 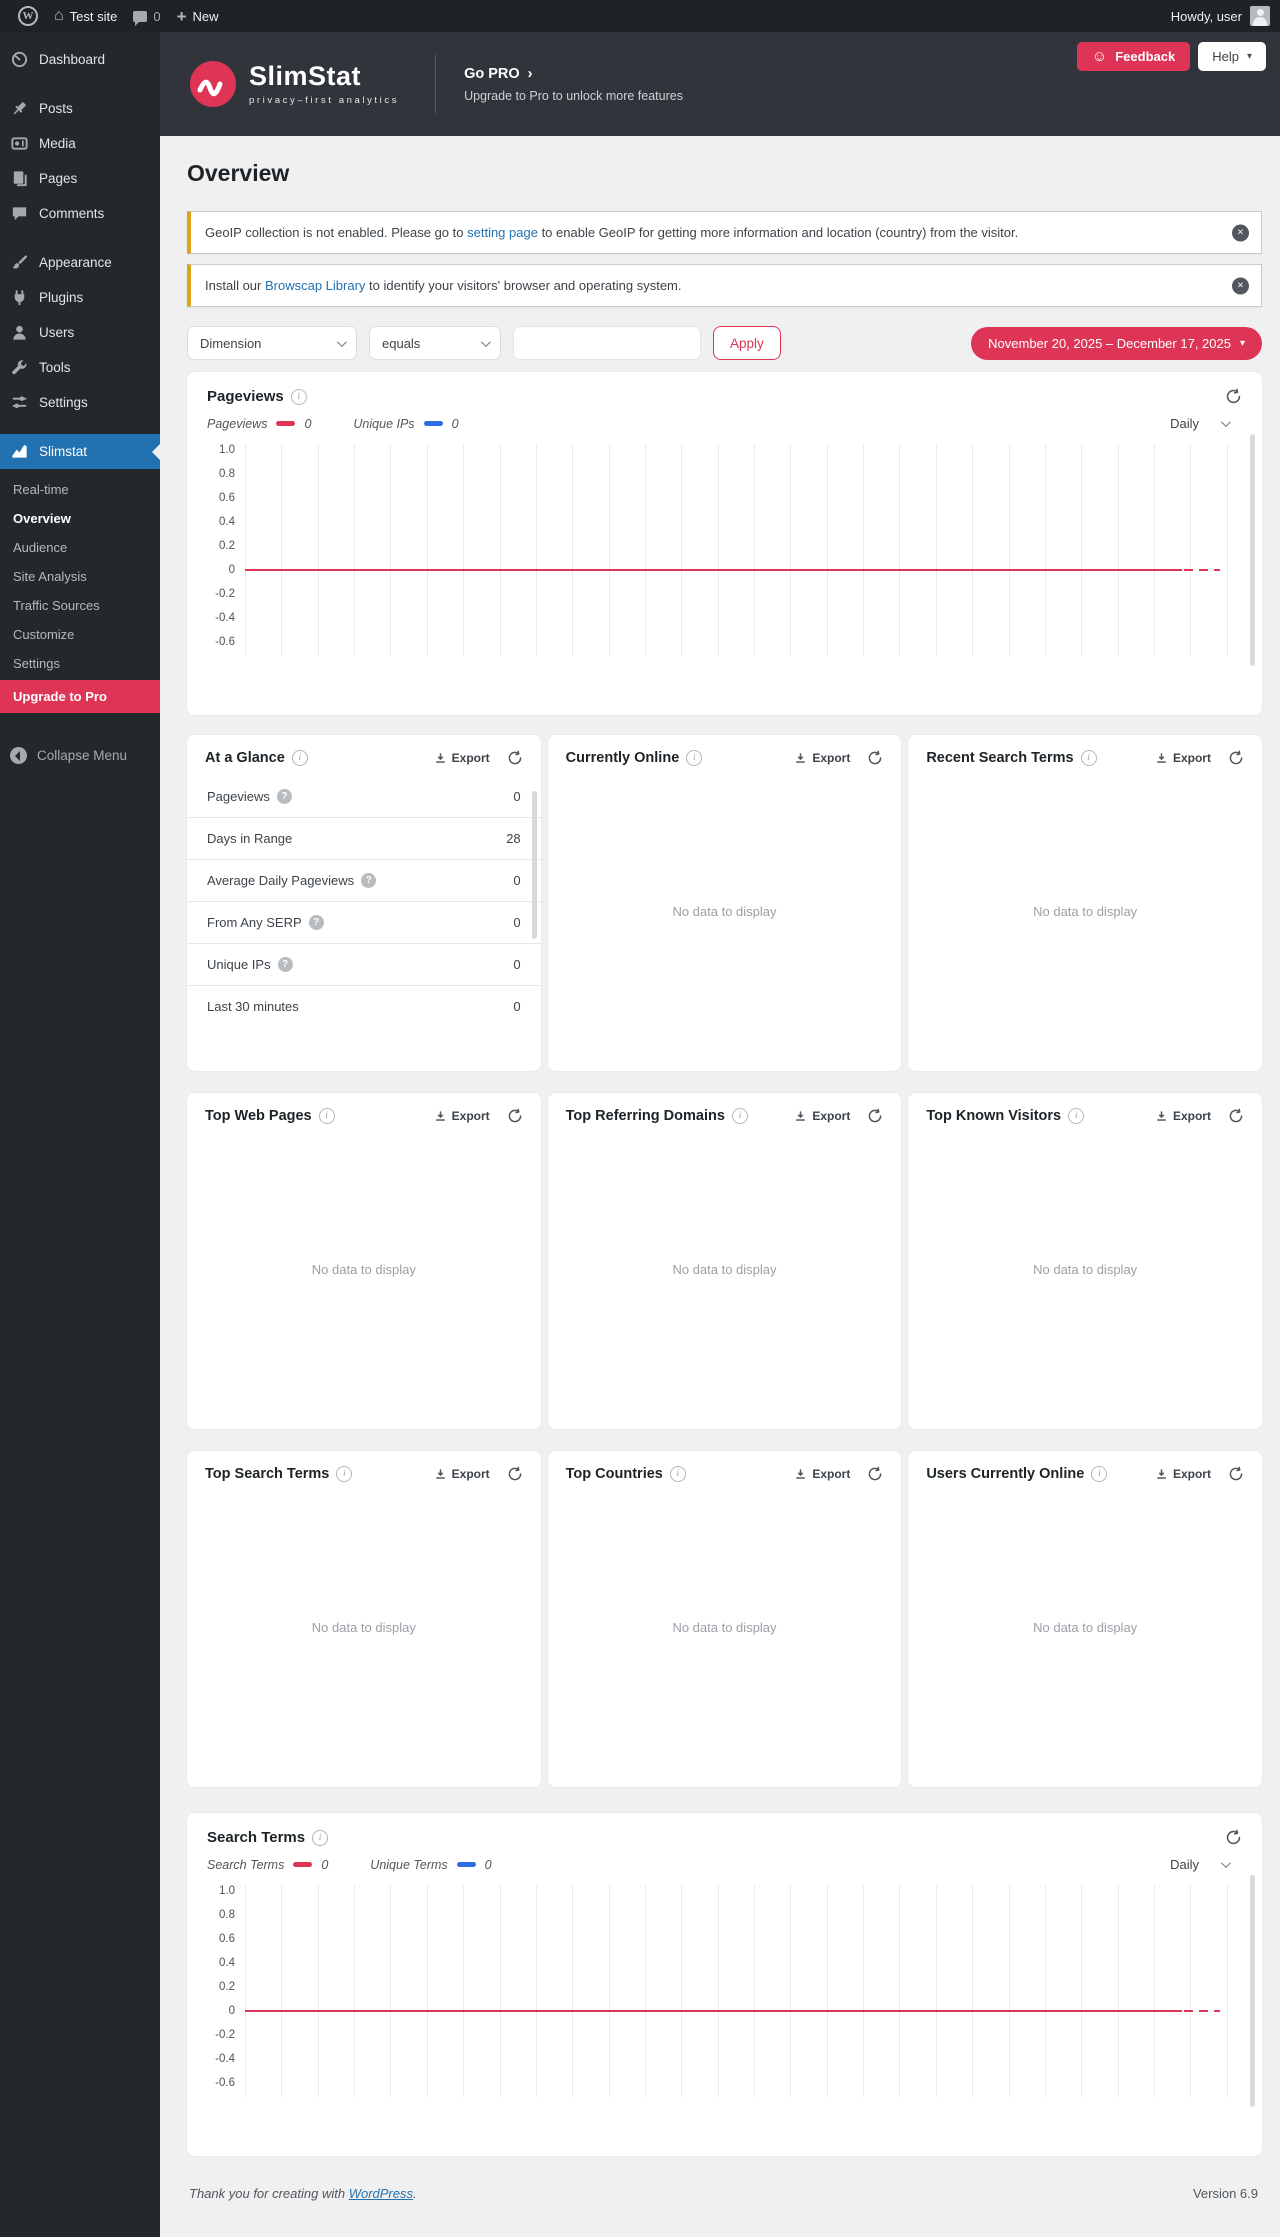 What do you see at coordinates (42, 518) in the screenshot?
I see `submenu-overview: Overview` at bounding box center [42, 518].